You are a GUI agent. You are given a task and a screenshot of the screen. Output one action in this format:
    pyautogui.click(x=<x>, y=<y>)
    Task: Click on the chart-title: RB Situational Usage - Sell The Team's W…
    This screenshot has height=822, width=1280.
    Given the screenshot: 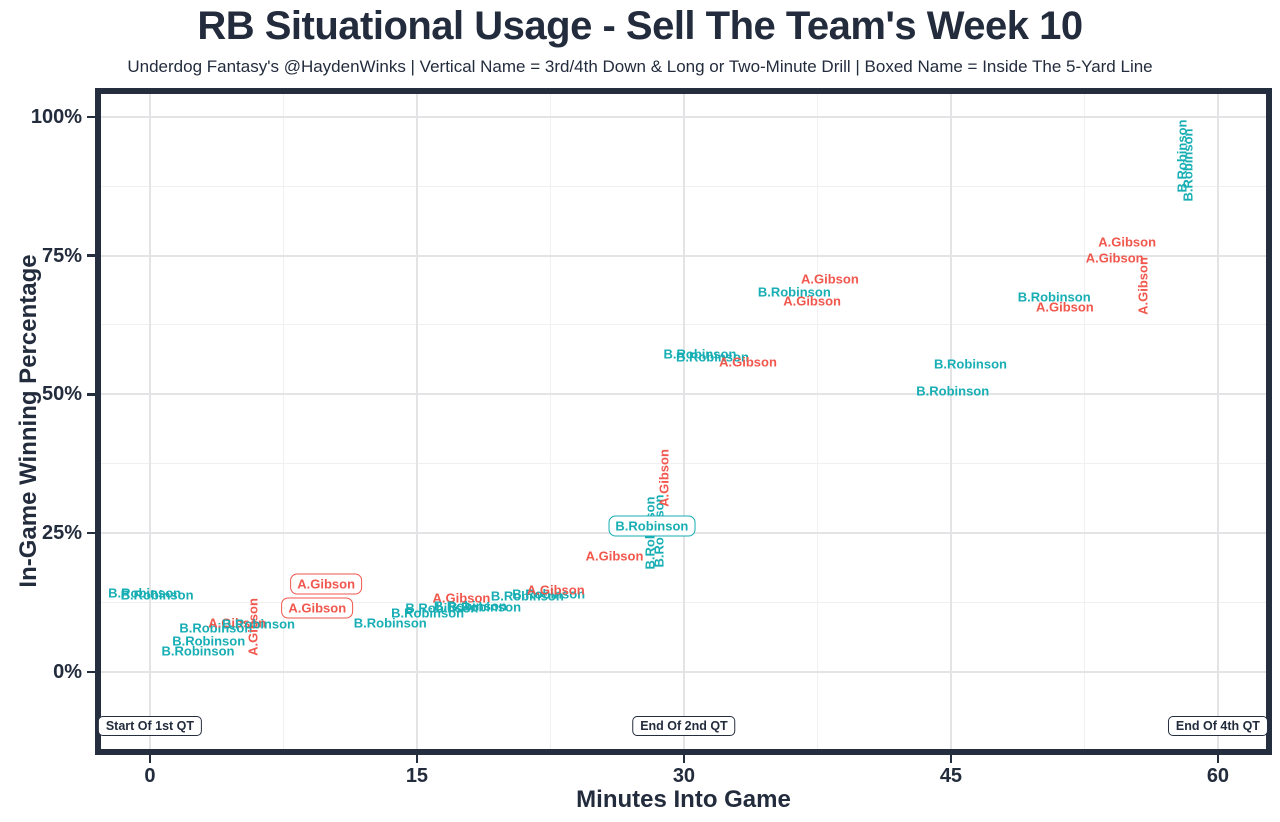 What is the action you would take?
    pyautogui.click(x=640, y=26)
    